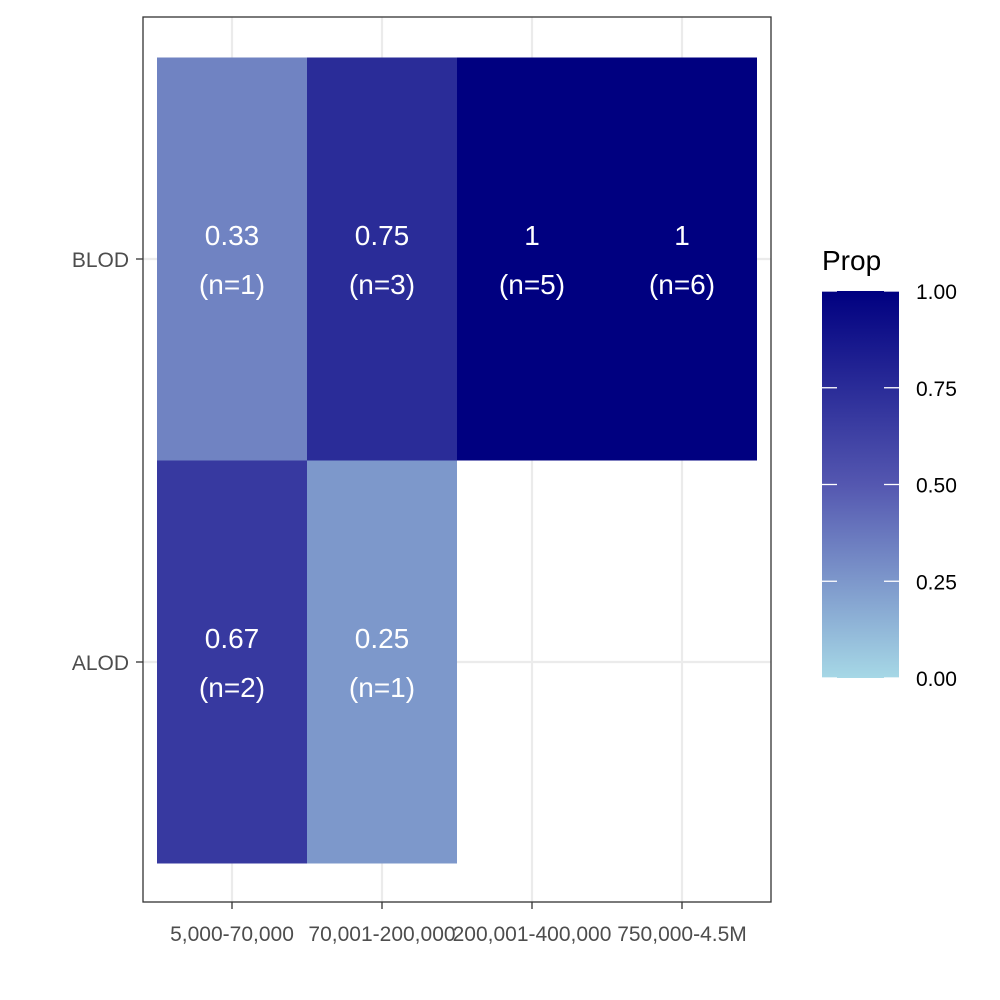 This screenshot has height=1000, width=1000. I want to click on legend-tick-label: 0.00, so click(936, 679).